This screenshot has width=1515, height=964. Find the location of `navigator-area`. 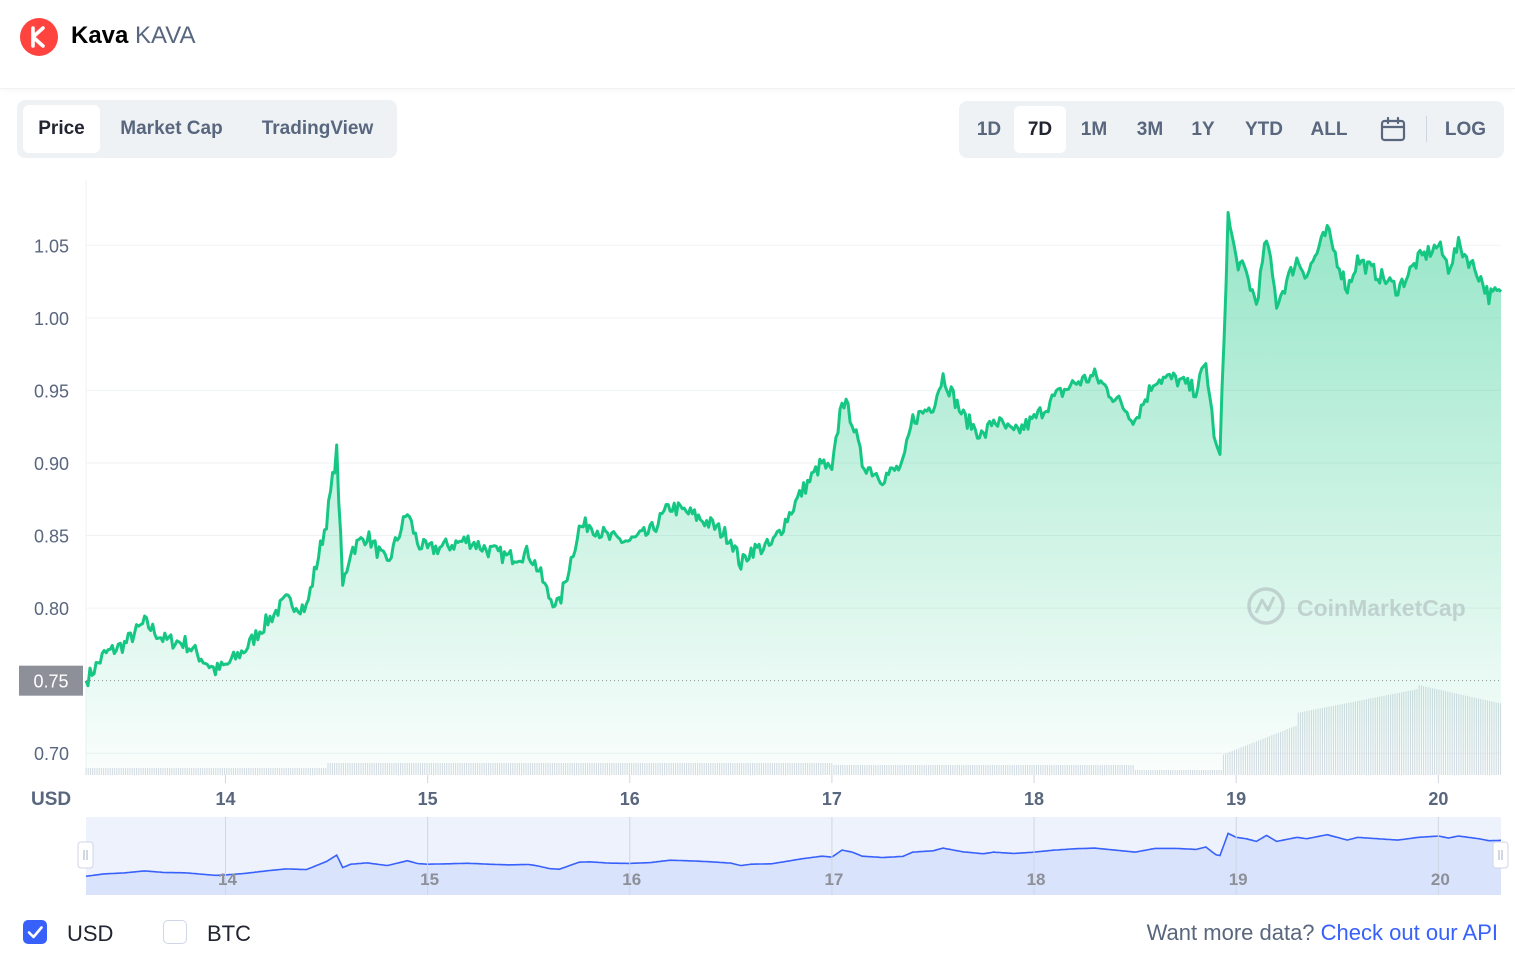

navigator-area is located at coordinates (793, 864).